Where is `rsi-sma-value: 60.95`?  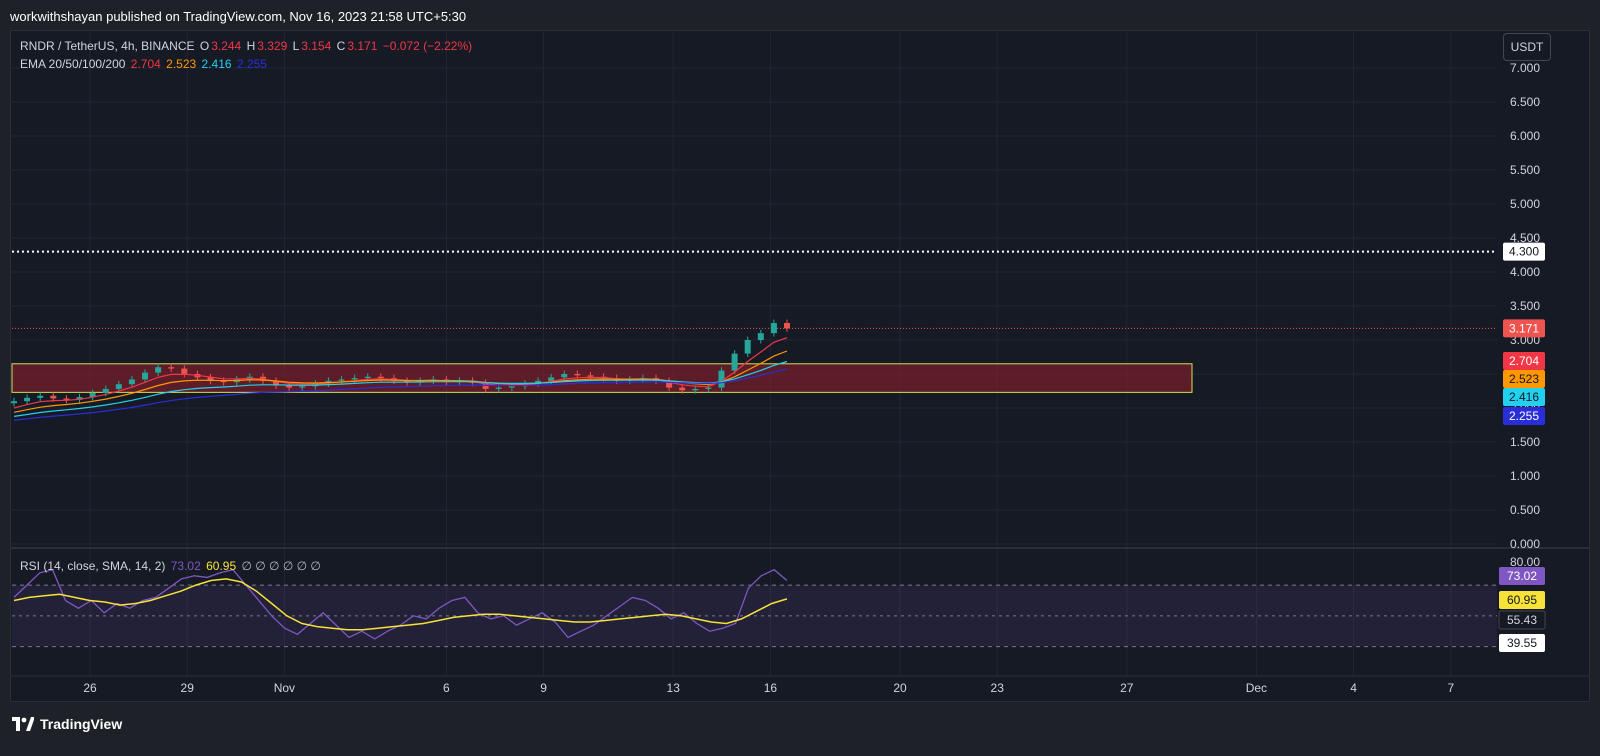 rsi-sma-value: 60.95 is located at coordinates (221, 566).